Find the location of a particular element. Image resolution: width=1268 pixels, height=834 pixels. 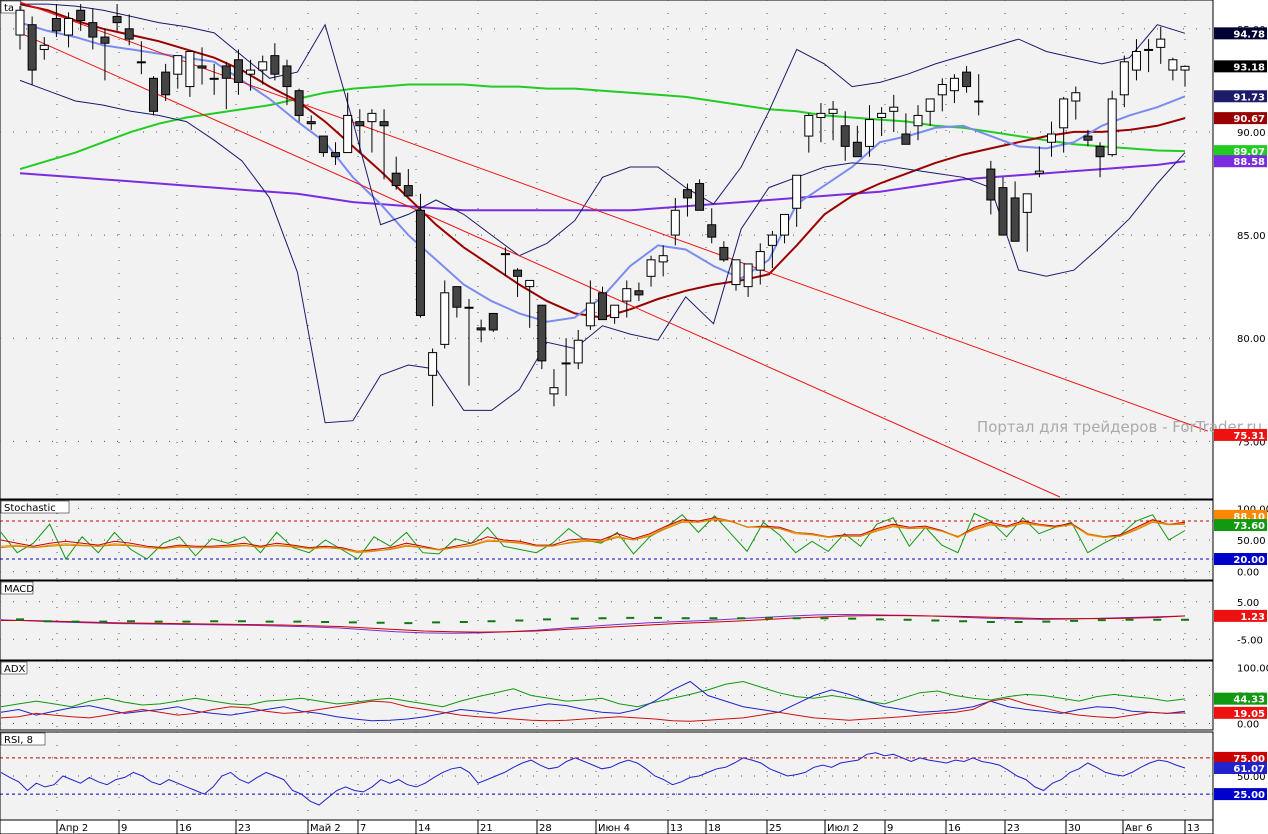

price-label: 75.00 is located at coordinates (1249, 759).